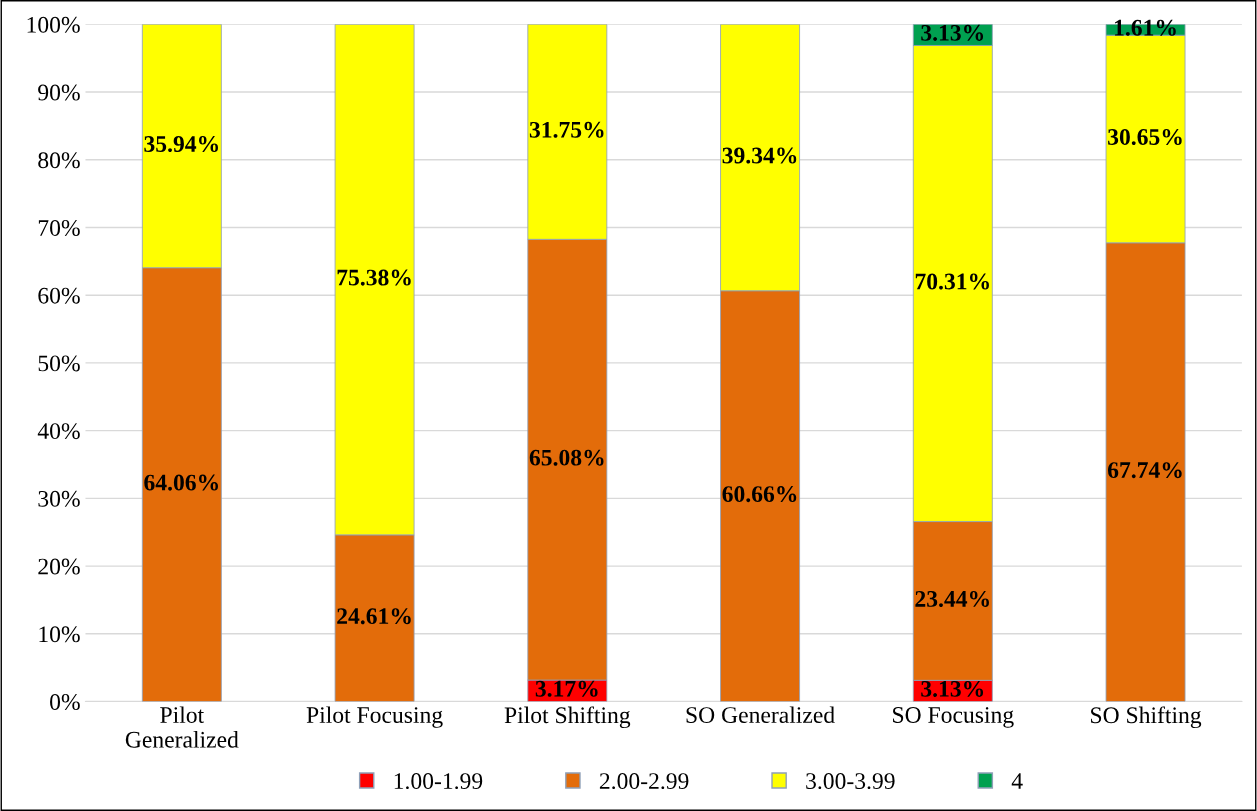 The image size is (1257, 811). Describe the element at coordinates (182, 727) in the screenshot. I see `x-tick-label: Pilot Generalized` at that location.